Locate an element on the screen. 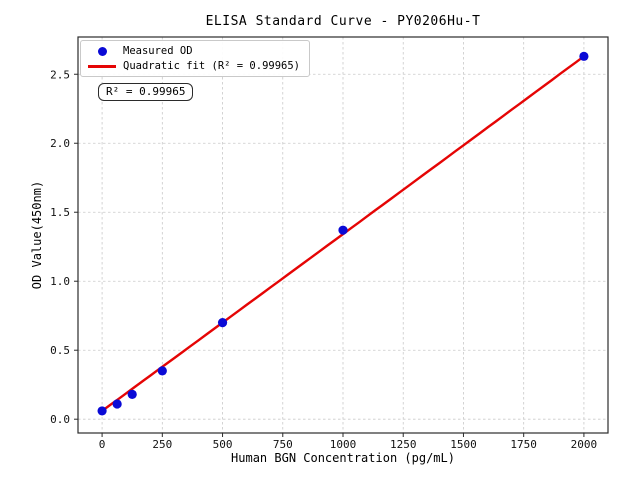  legend-label: Quadratic fit (R² = 0.99965) is located at coordinates (212, 66).